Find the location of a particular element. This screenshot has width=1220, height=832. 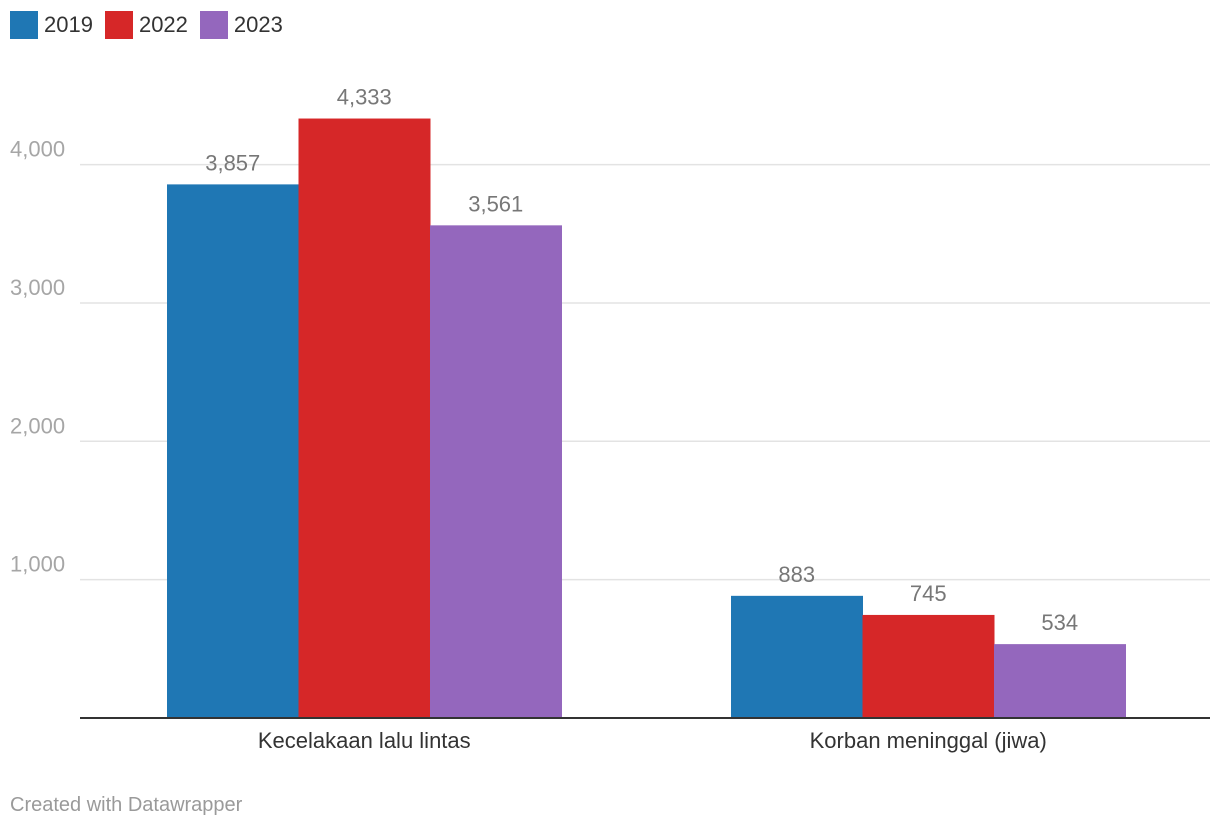

footer-credit: Created with Datawrapper is located at coordinates (126, 805).